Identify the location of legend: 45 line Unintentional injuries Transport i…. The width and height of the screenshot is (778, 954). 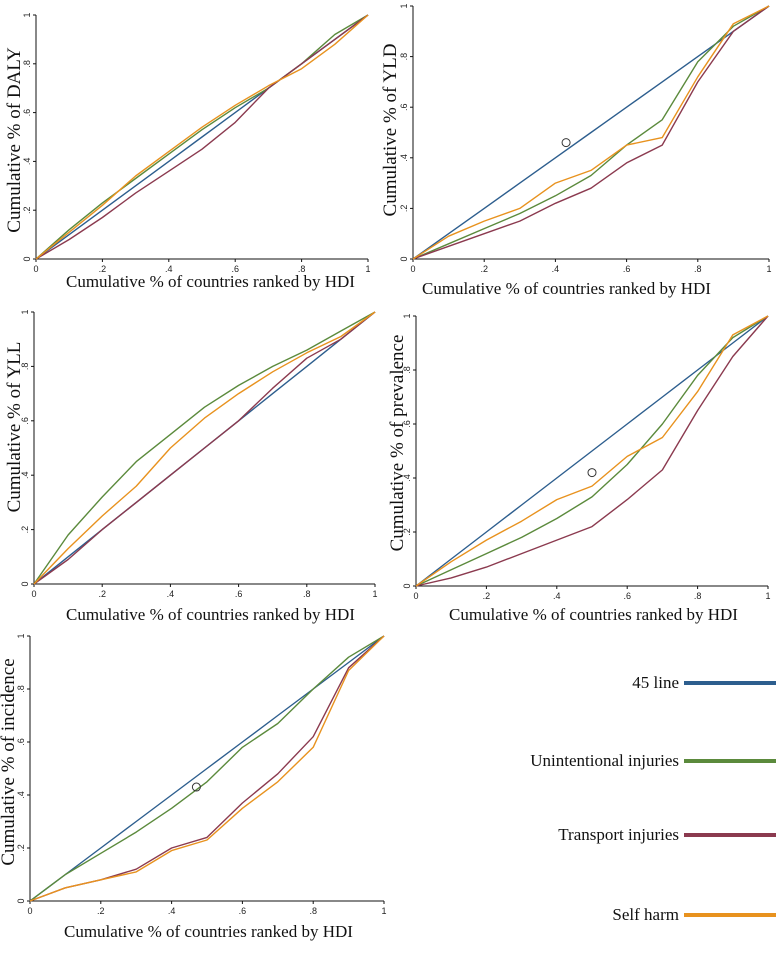
(653, 798).